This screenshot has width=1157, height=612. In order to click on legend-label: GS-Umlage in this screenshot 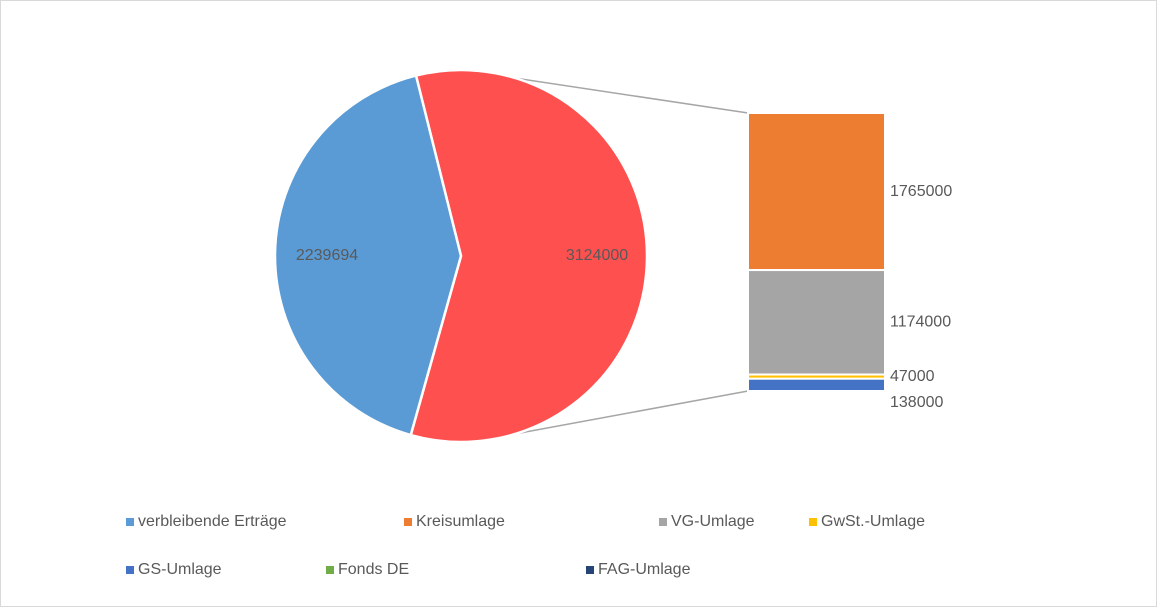, I will do `click(180, 569)`.